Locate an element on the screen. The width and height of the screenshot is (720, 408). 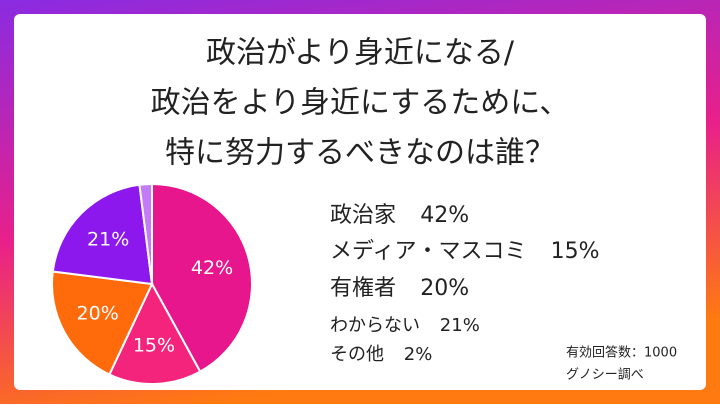
legend-label: メディア・マスコミ is located at coordinates (428, 251).